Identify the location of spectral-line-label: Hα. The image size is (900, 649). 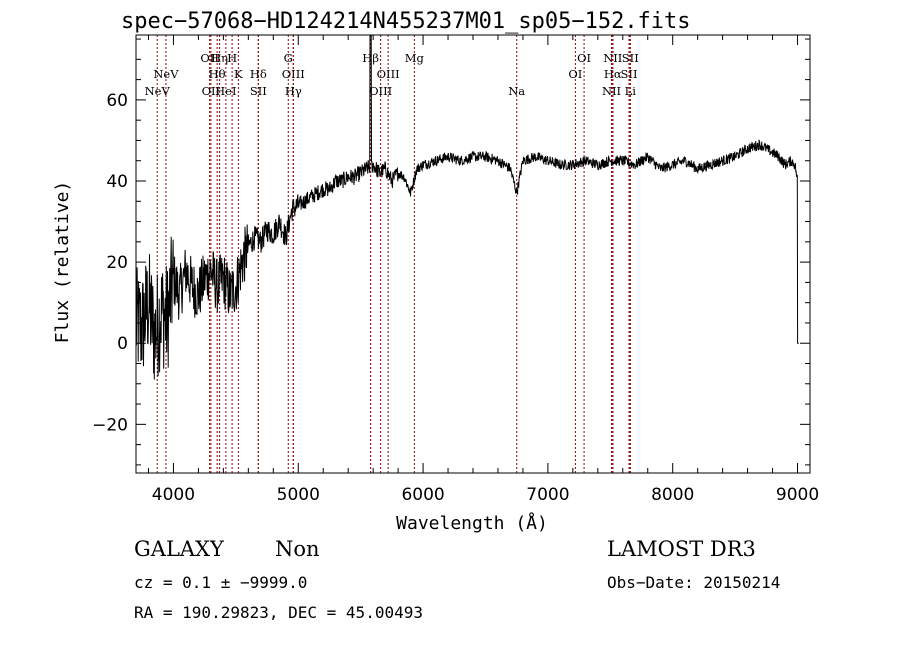
(613, 74).